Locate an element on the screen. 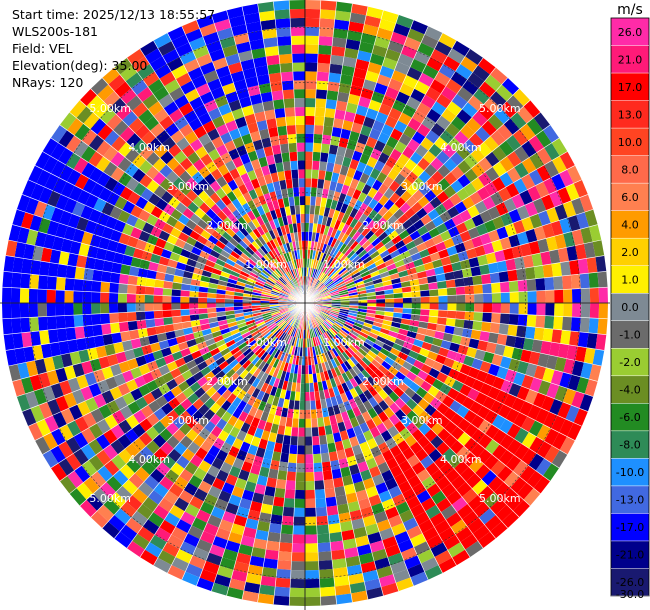 Image resolution: width=650 pixels, height=610 pixels. colorbar-unit: m/s is located at coordinates (630, 10).